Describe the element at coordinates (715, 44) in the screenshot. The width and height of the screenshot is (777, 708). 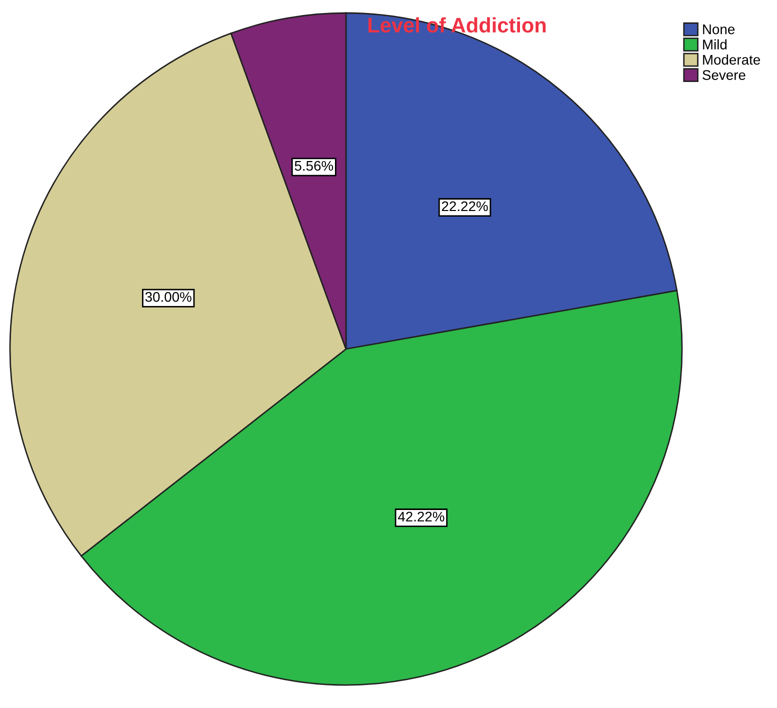
I see `legend-label: Mild` at that location.